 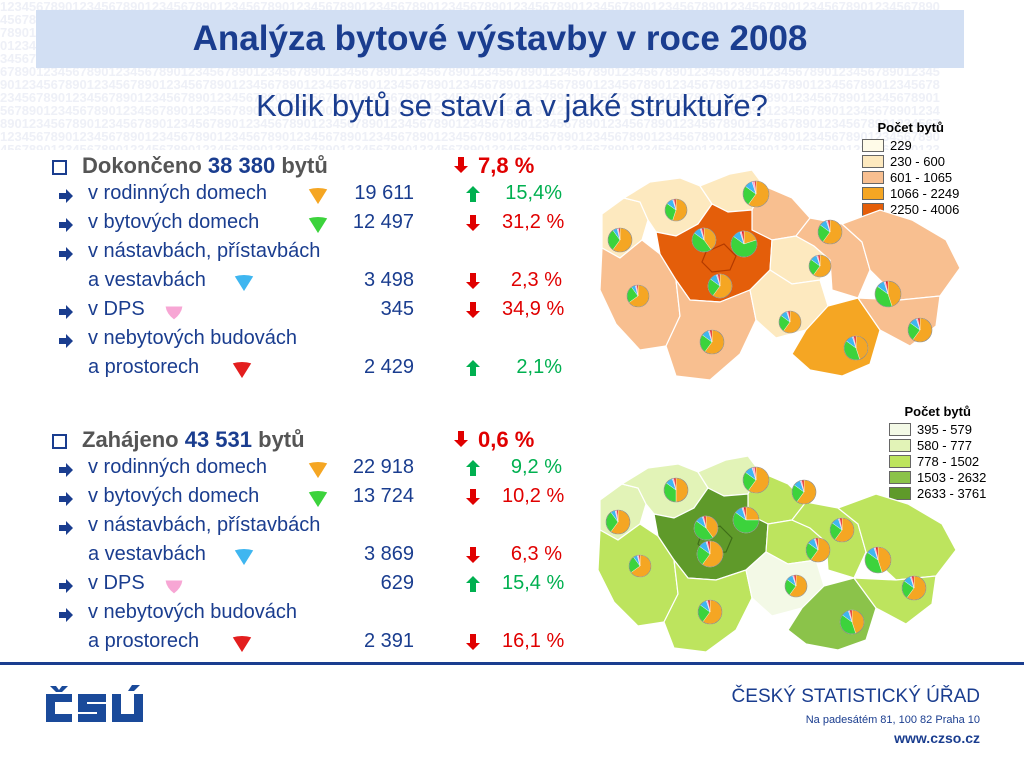 I want to click on legend-item: 1503 - 2632, so click(x=937, y=477).